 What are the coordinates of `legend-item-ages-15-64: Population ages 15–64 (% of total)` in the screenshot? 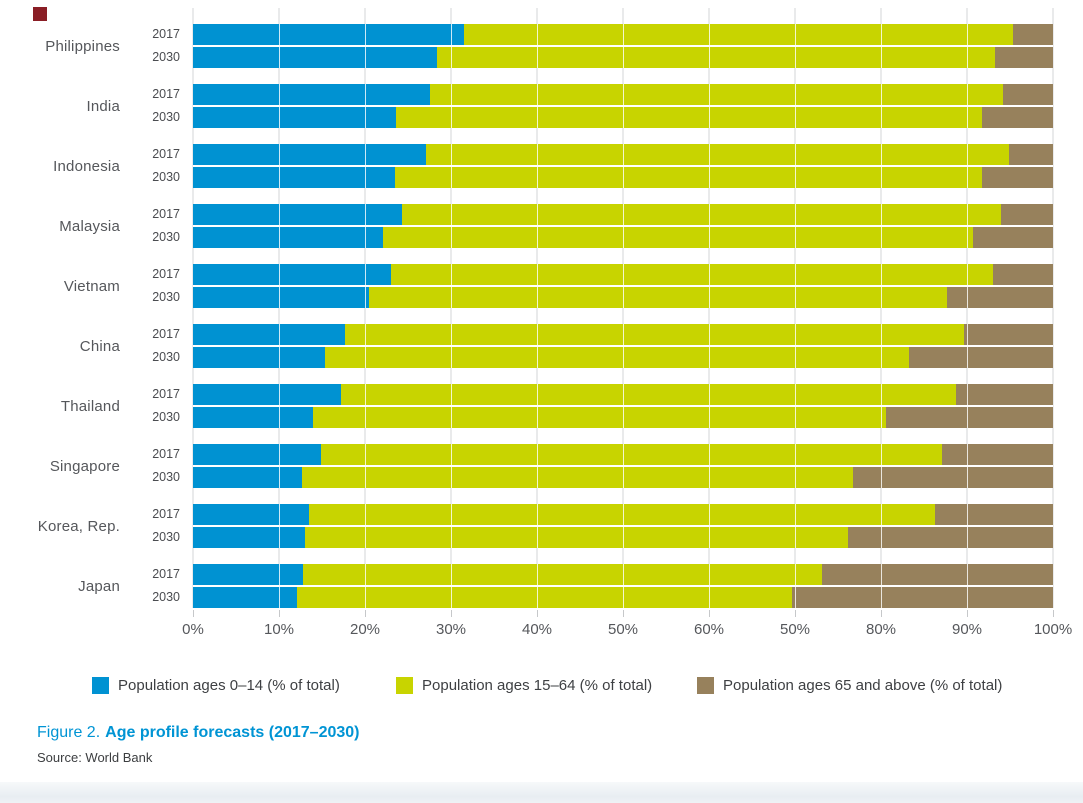 It's located at (524, 685).